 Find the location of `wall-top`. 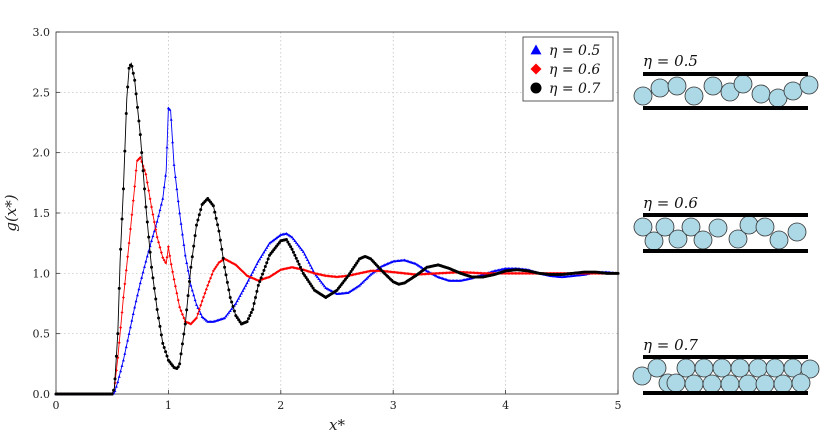

wall-top is located at coordinates (725, 74).